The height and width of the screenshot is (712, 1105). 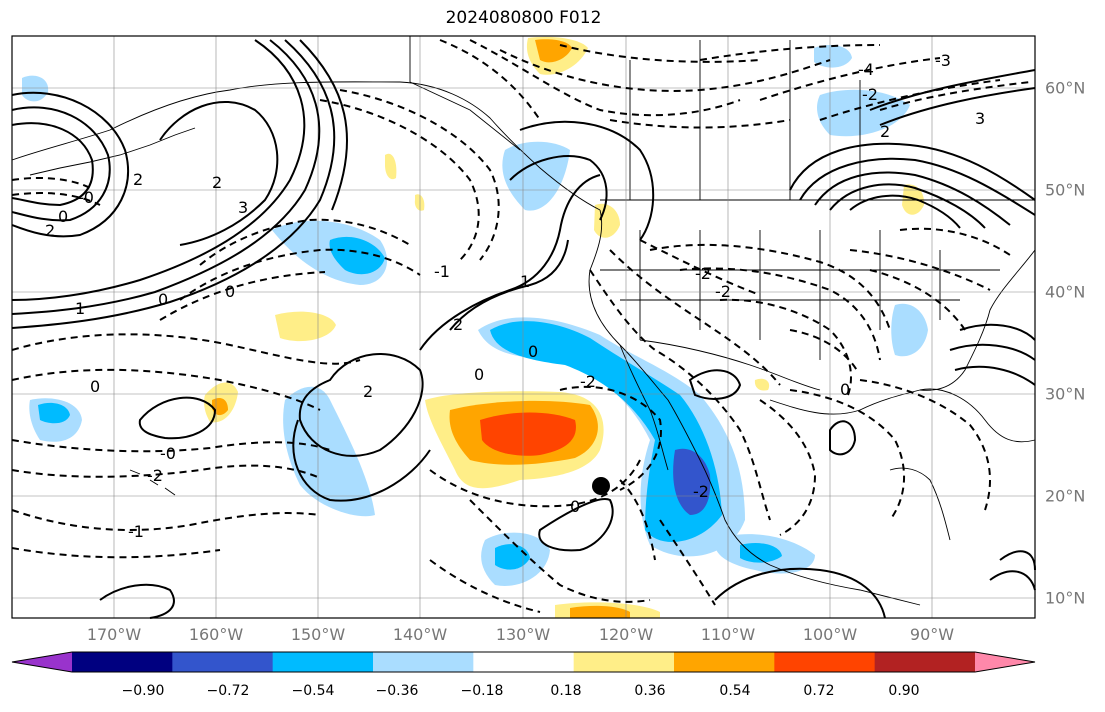 What do you see at coordinates (1065, 88) in the screenshot?
I see `lat-label: 60°N` at bounding box center [1065, 88].